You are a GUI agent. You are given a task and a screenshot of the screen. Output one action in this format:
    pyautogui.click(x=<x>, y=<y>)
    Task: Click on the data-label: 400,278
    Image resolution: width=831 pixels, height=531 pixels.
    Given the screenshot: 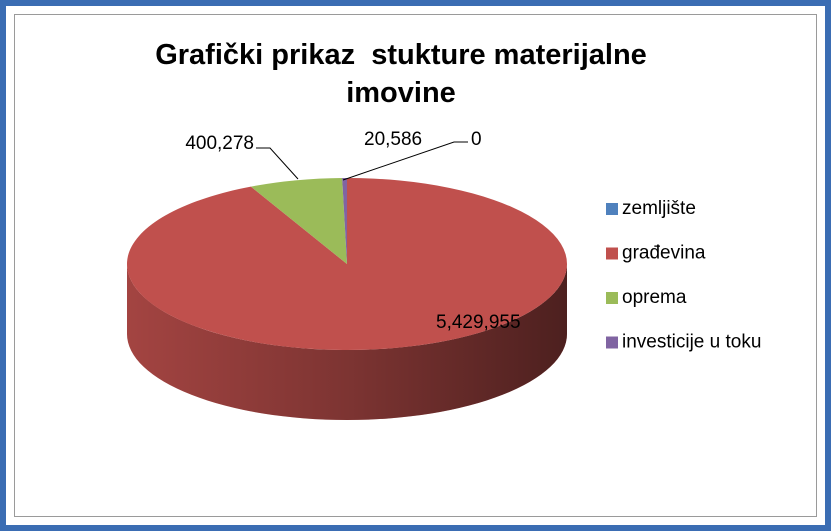 What is the action you would take?
    pyautogui.click(x=219, y=143)
    